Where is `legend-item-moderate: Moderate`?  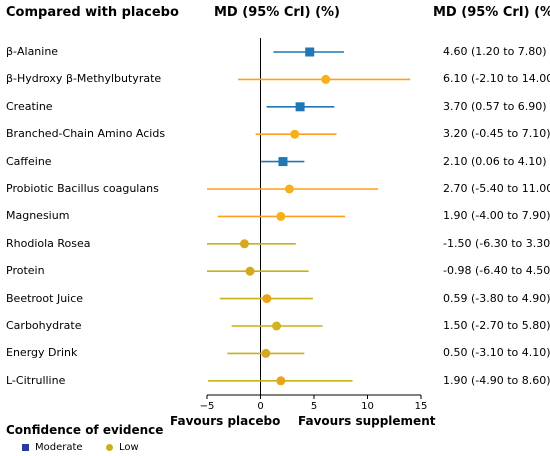
legend-item-moderate: Moderate is located at coordinates (52, 447).